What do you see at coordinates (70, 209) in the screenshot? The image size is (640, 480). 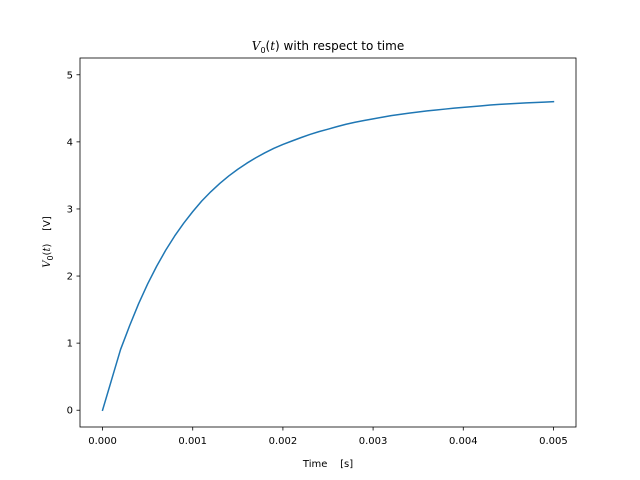 I see `y-tick-label: 3` at bounding box center [70, 209].